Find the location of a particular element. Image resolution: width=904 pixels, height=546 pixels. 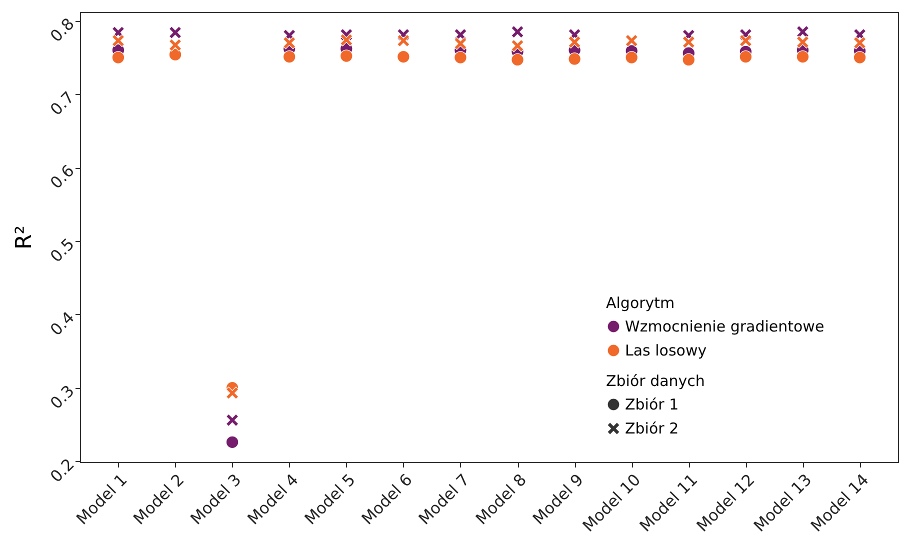

y-tick-label: 0.8 is located at coordinates (62, 30).